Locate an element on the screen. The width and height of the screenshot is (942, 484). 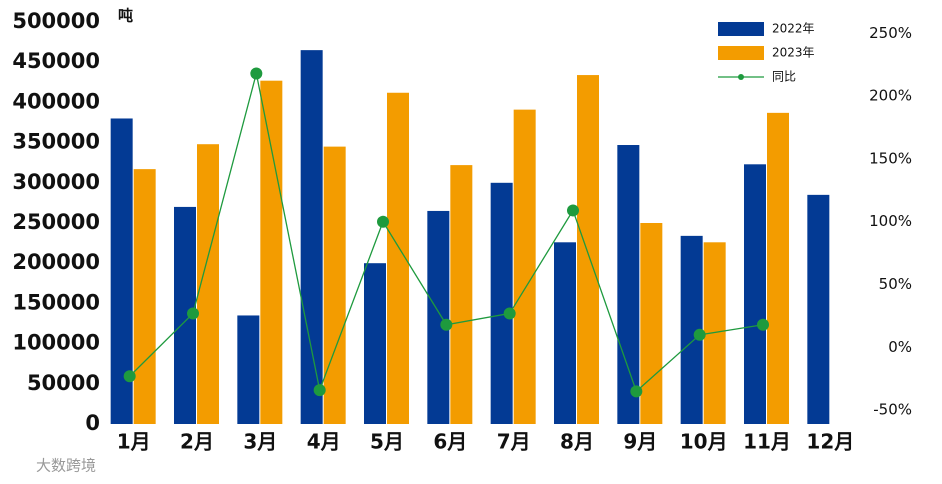
x-tick-label: 11月 is located at coordinates (767, 442).